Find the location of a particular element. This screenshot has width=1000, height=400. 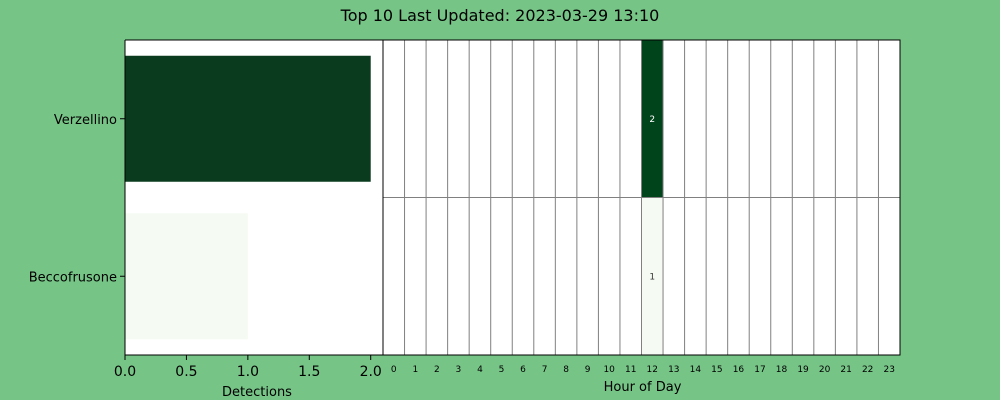

hour-tick-label: 11 is located at coordinates (630, 370).